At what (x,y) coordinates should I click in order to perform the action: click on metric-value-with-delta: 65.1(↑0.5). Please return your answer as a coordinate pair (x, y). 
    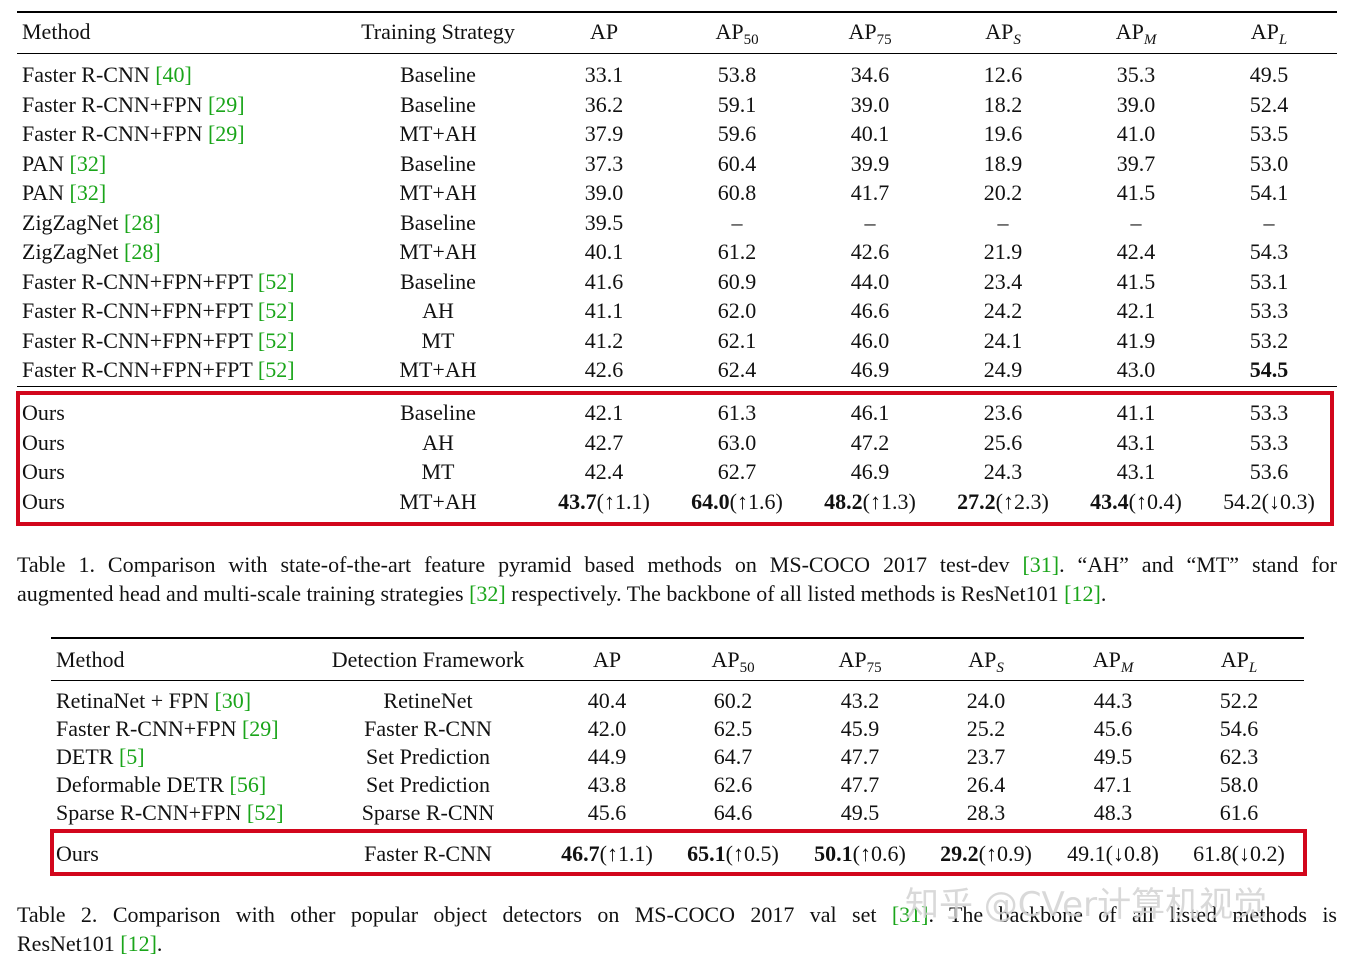
    Looking at the image, I should click on (733, 854).